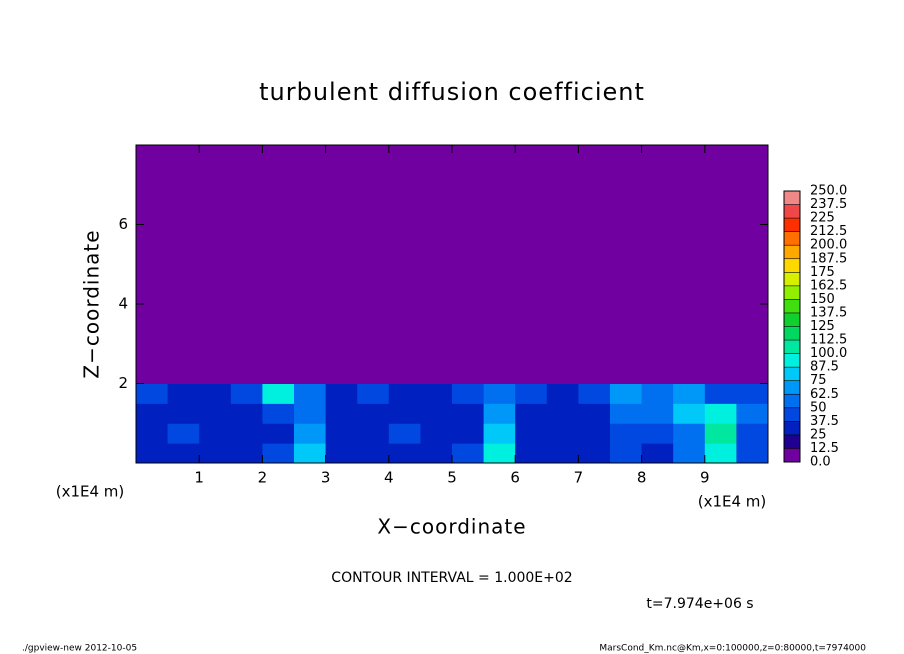 The width and height of the screenshot is (904, 654). What do you see at coordinates (79, 649) in the screenshot?
I see `footer: ./gpview-new 2012-10-05` at bounding box center [79, 649].